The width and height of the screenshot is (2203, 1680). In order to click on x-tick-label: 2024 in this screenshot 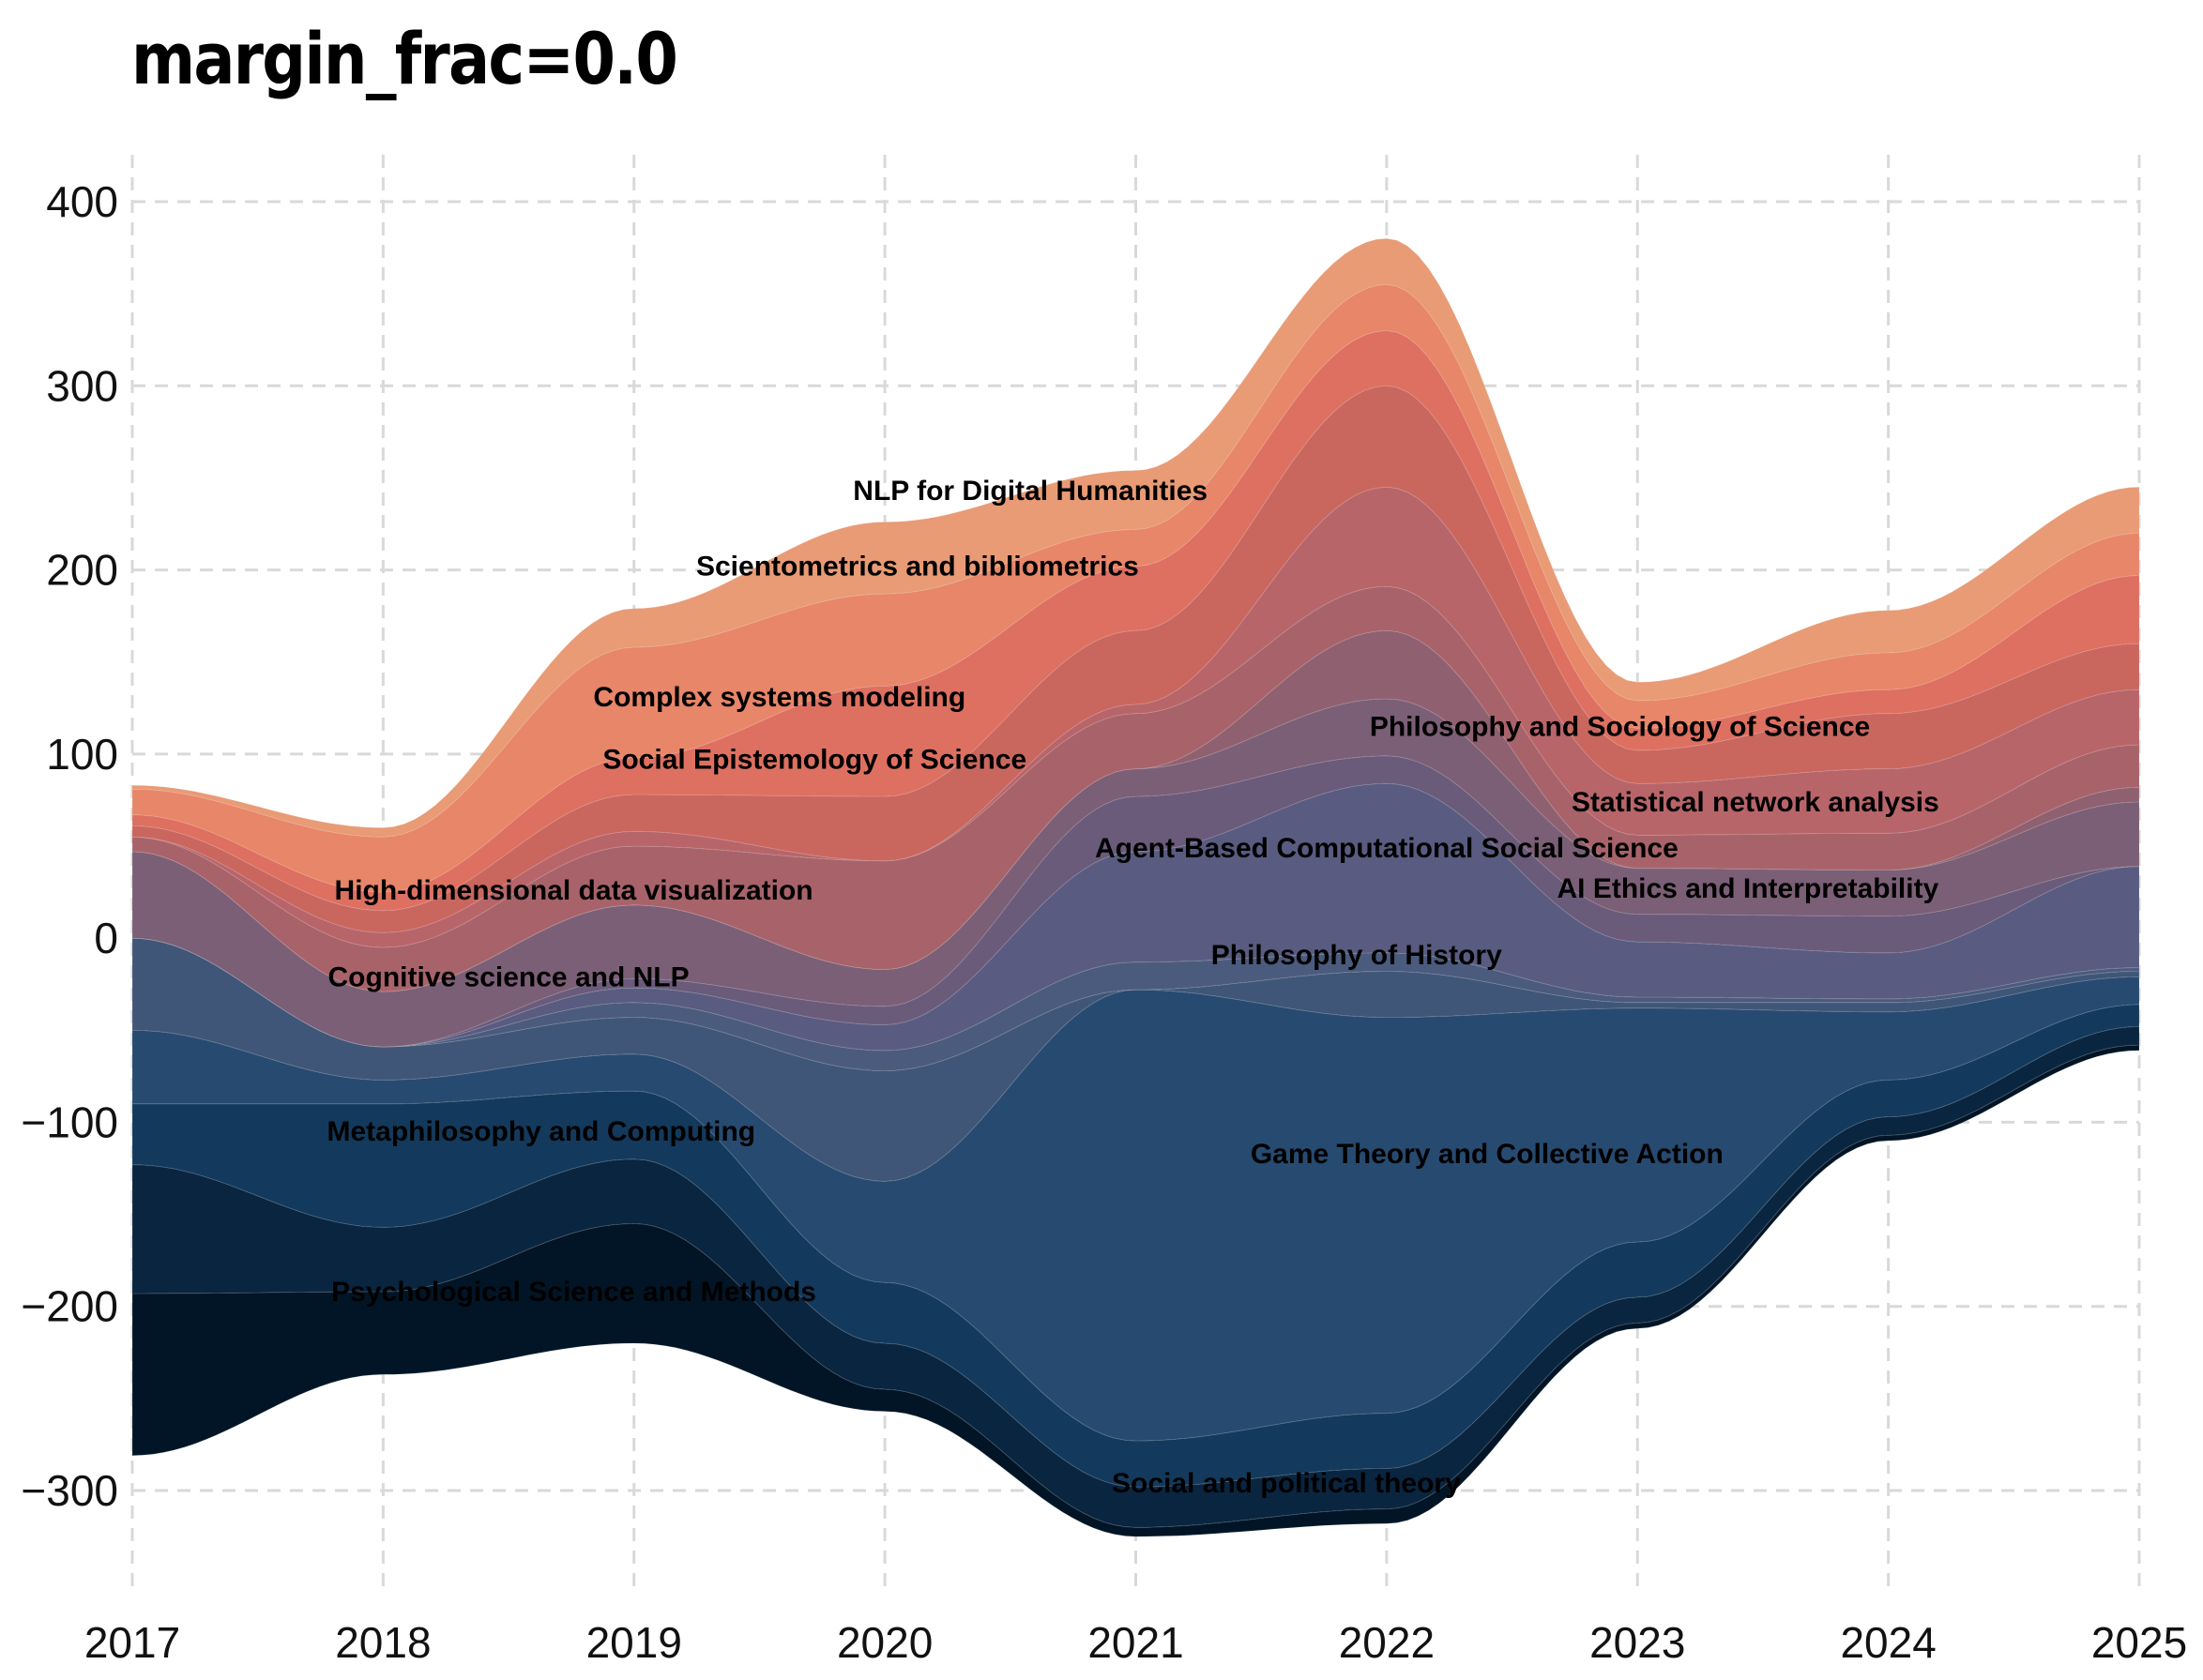, I will do `click(1888, 1642)`.